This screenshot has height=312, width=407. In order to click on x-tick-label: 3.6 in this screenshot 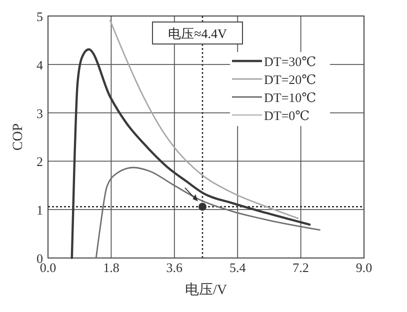, I will do `click(175, 267)`.